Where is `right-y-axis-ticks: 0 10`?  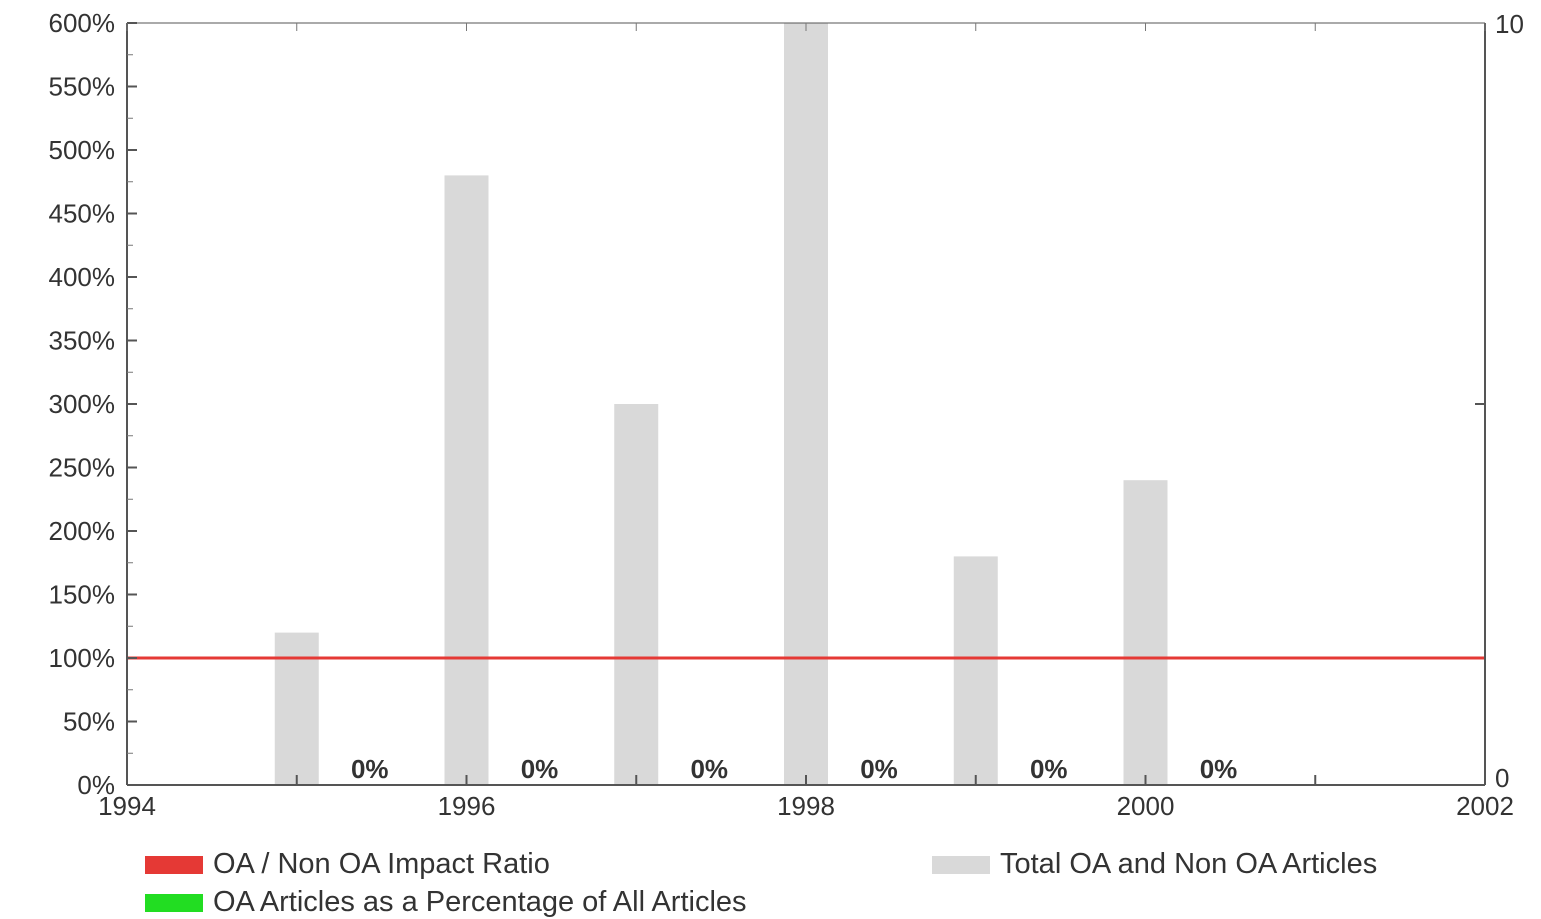 right-y-axis-ticks: 0 10 is located at coordinates (1499, 401).